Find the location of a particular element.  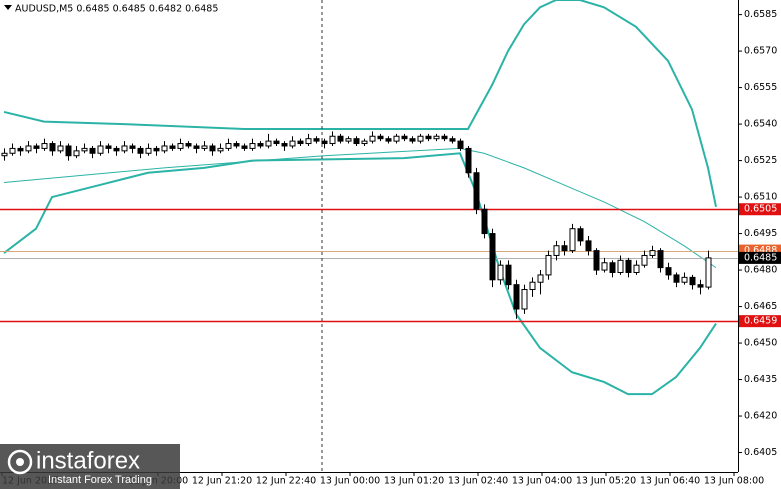

x-tick-label: 12 Jun 22:40 is located at coordinates (286, 481).